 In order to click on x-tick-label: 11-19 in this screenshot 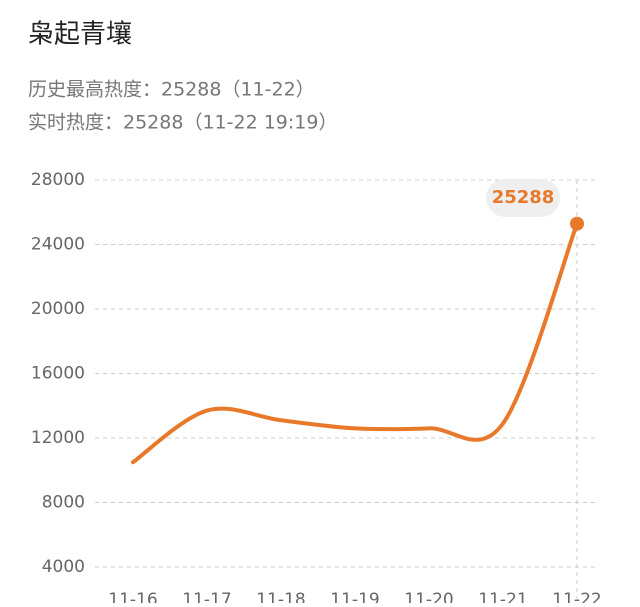, I will do `click(354, 596)`.